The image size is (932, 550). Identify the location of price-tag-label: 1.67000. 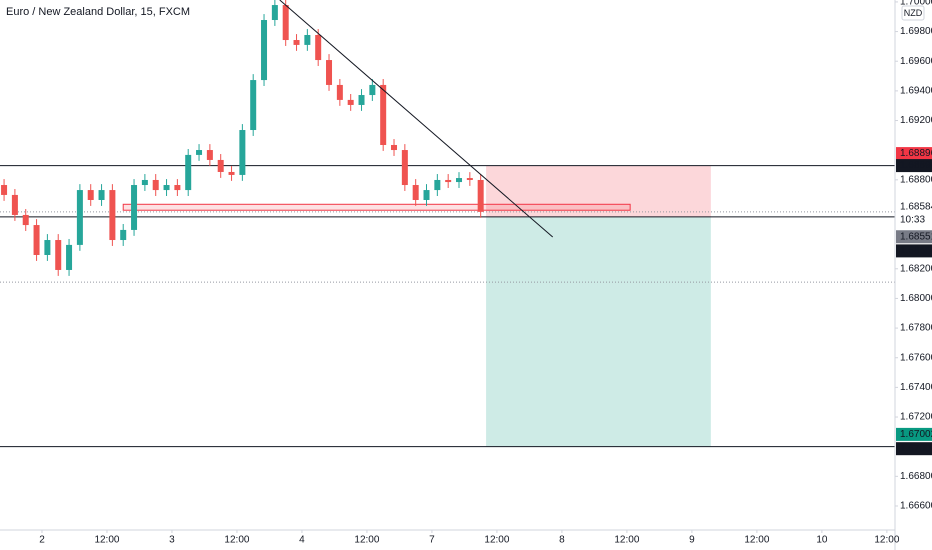
(916, 448).